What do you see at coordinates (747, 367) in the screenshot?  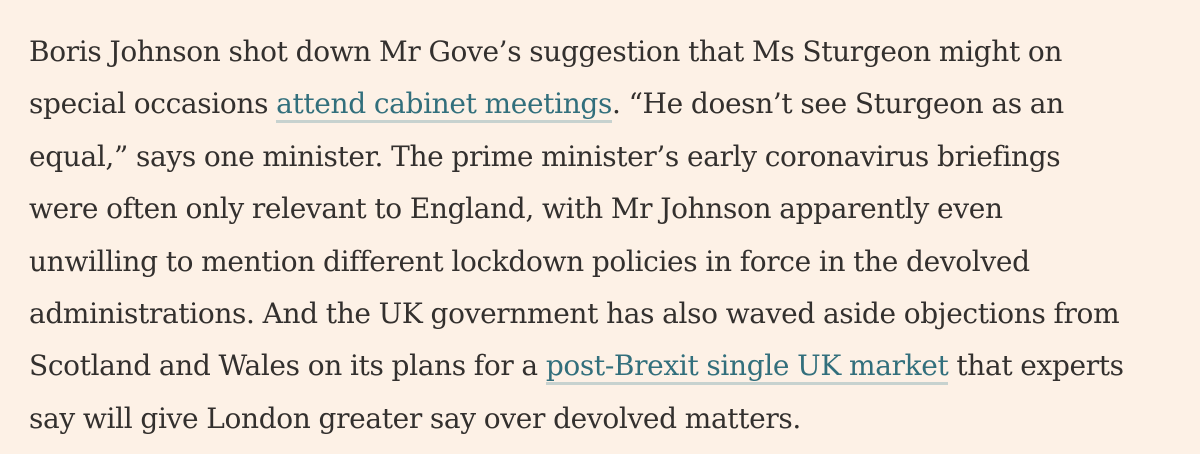 I see `post-brexit-single-uk-market-link: post-Brexit single UK market` at bounding box center [747, 367].